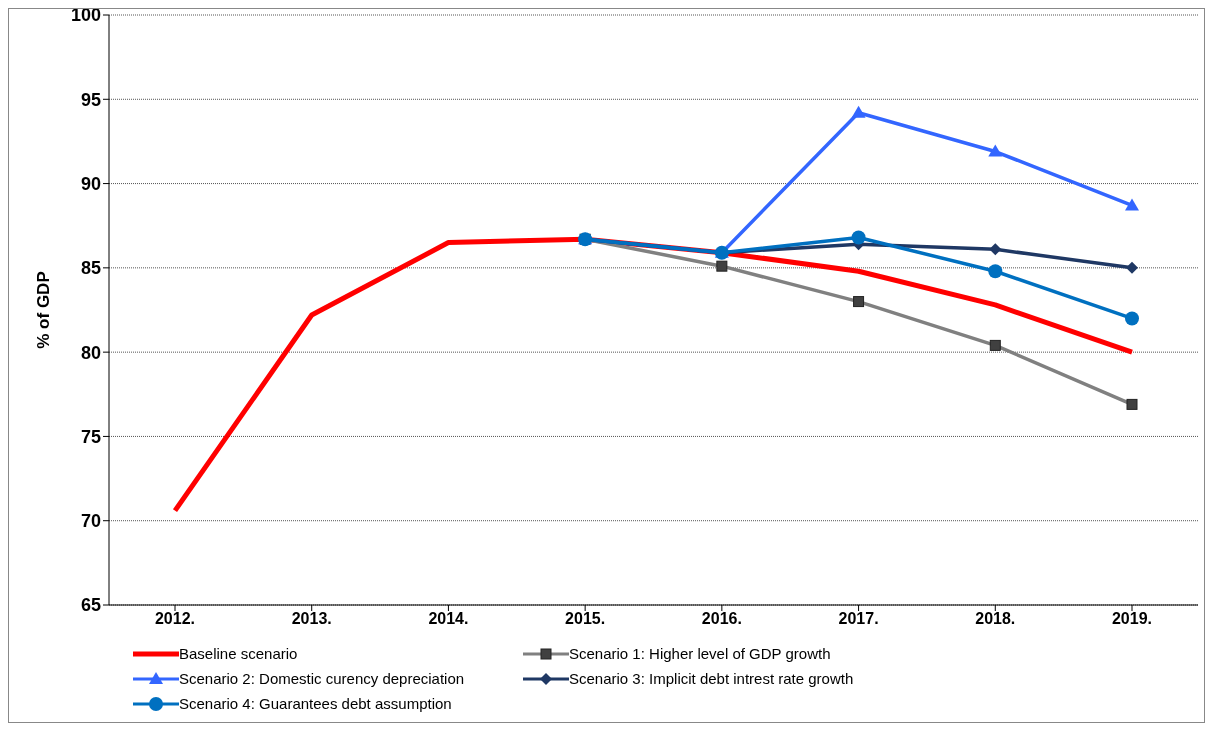 This screenshot has width=1213, height=731. I want to click on legend-label: Scenario 1: Higher level of GDP growth, so click(700, 653).